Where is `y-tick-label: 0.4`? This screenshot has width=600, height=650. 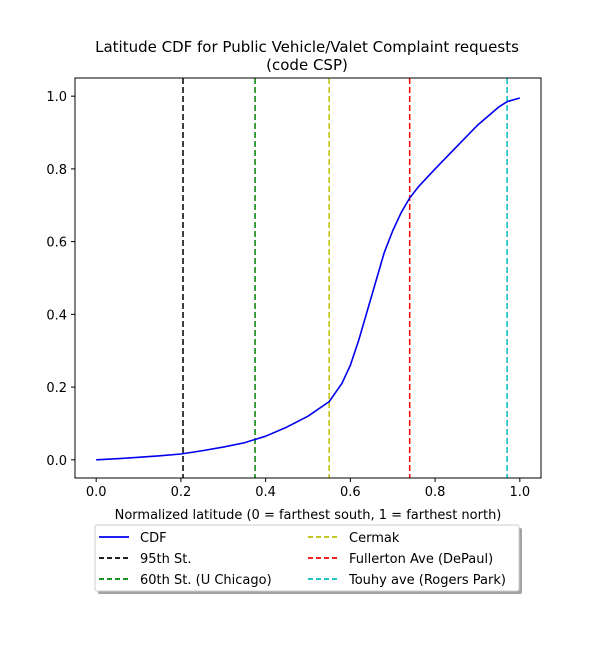
y-tick-label: 0.4 is located at coordinates (56, 315).